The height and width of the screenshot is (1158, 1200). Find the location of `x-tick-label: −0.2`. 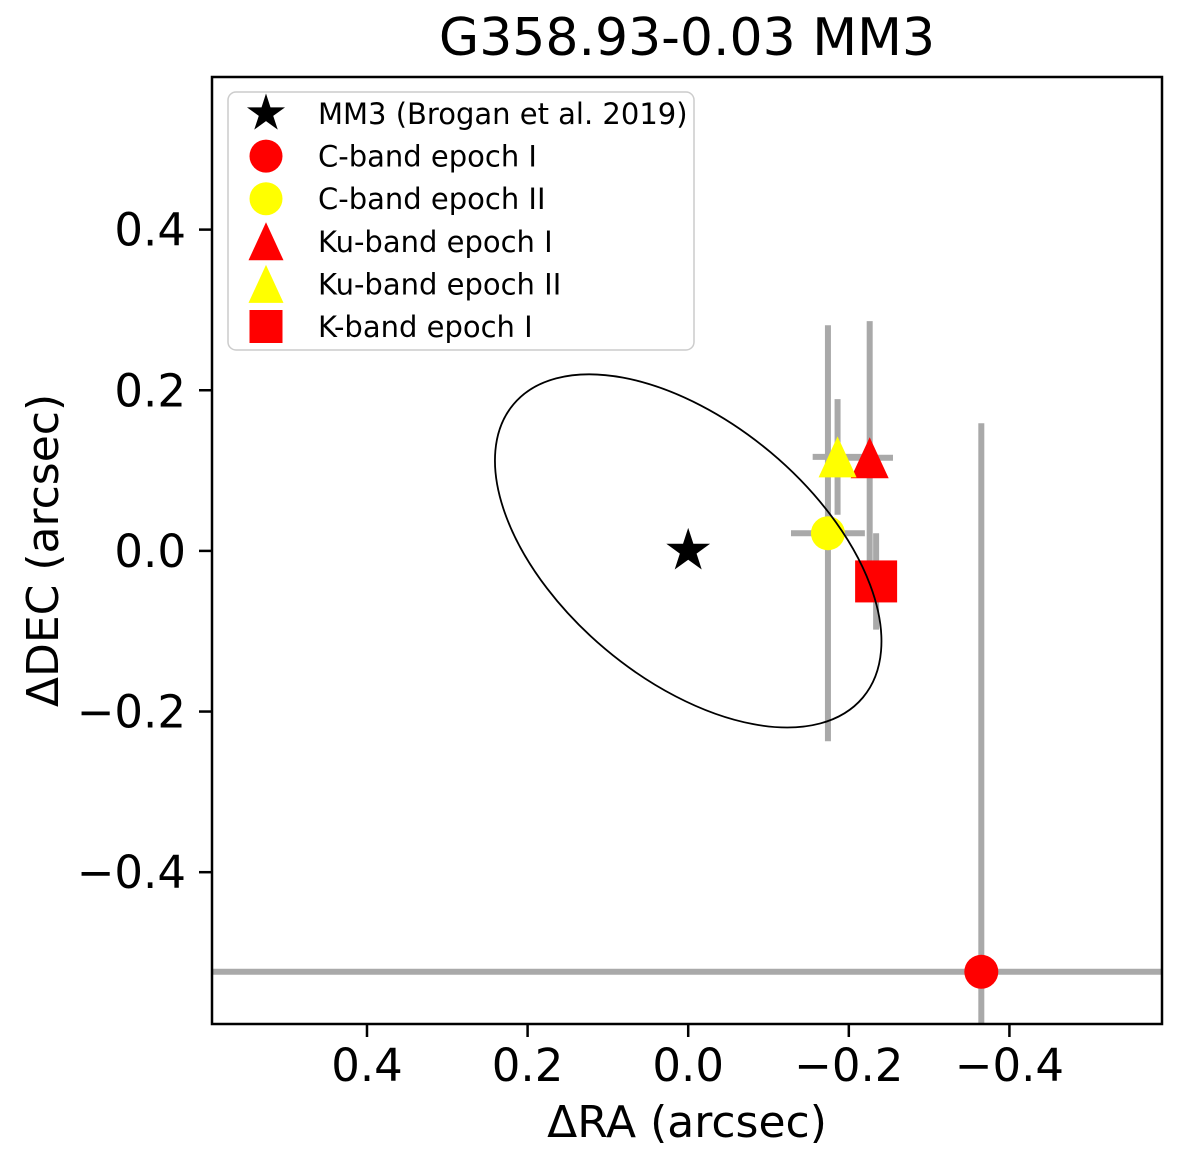

x-tick-label: −0.2 is located at coordinates (848, 1065).